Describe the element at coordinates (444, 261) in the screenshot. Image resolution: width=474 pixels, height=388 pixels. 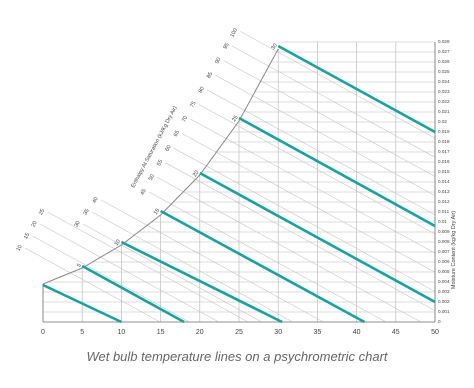
I see `y-tick-label: 0.006` at that location.